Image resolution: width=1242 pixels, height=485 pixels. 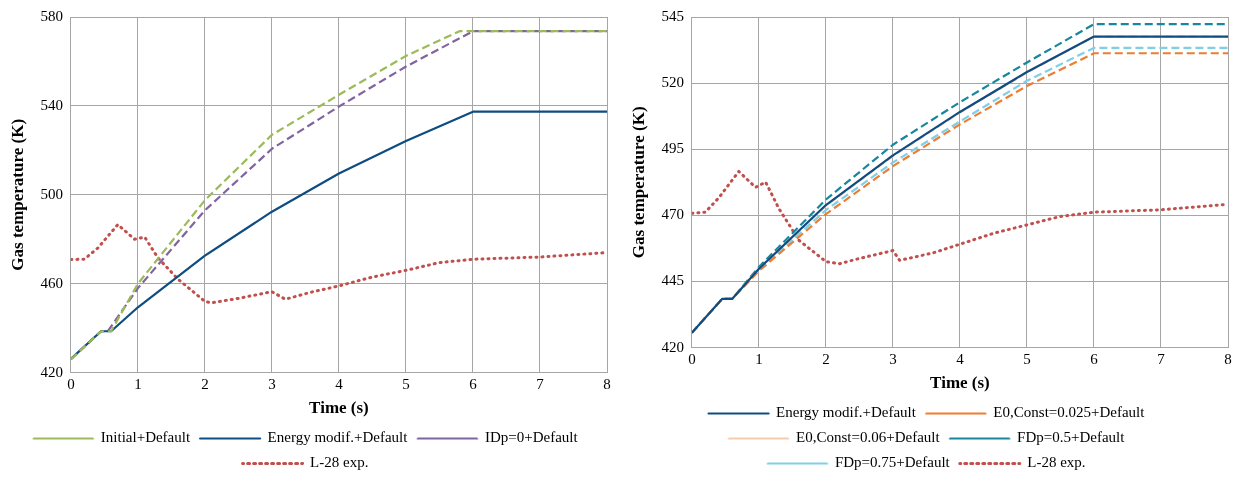 I want to click on legend-label: IDp=0+Default, so click(x=531, y=437).